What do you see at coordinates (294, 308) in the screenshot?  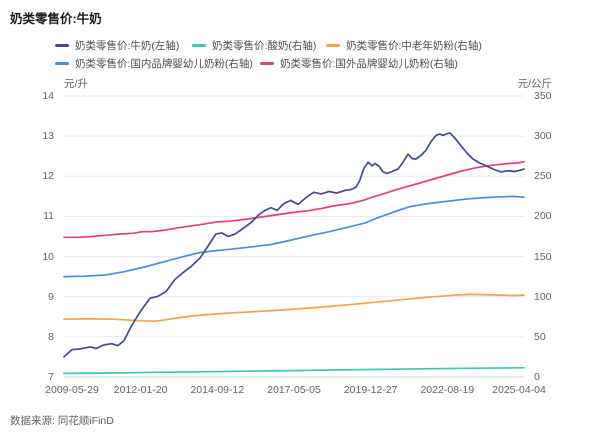 I see `series-line-middle-aged-powder` at bounding box center [294, 308].